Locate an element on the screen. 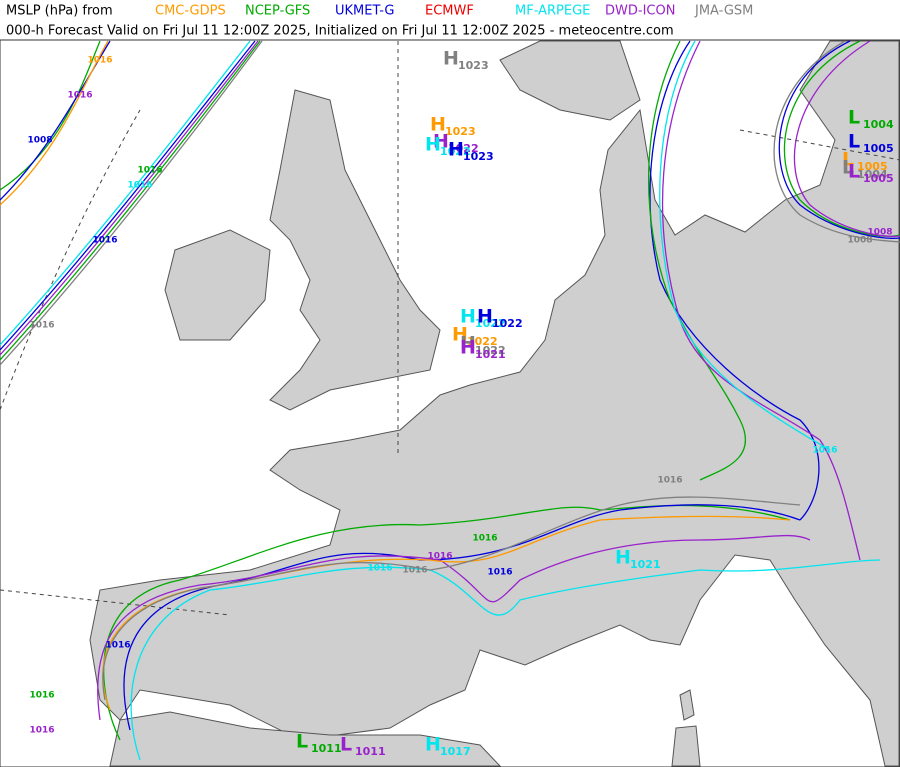 This screenshot has width=900, height=767. ireland is located at coordinates (217, 285).